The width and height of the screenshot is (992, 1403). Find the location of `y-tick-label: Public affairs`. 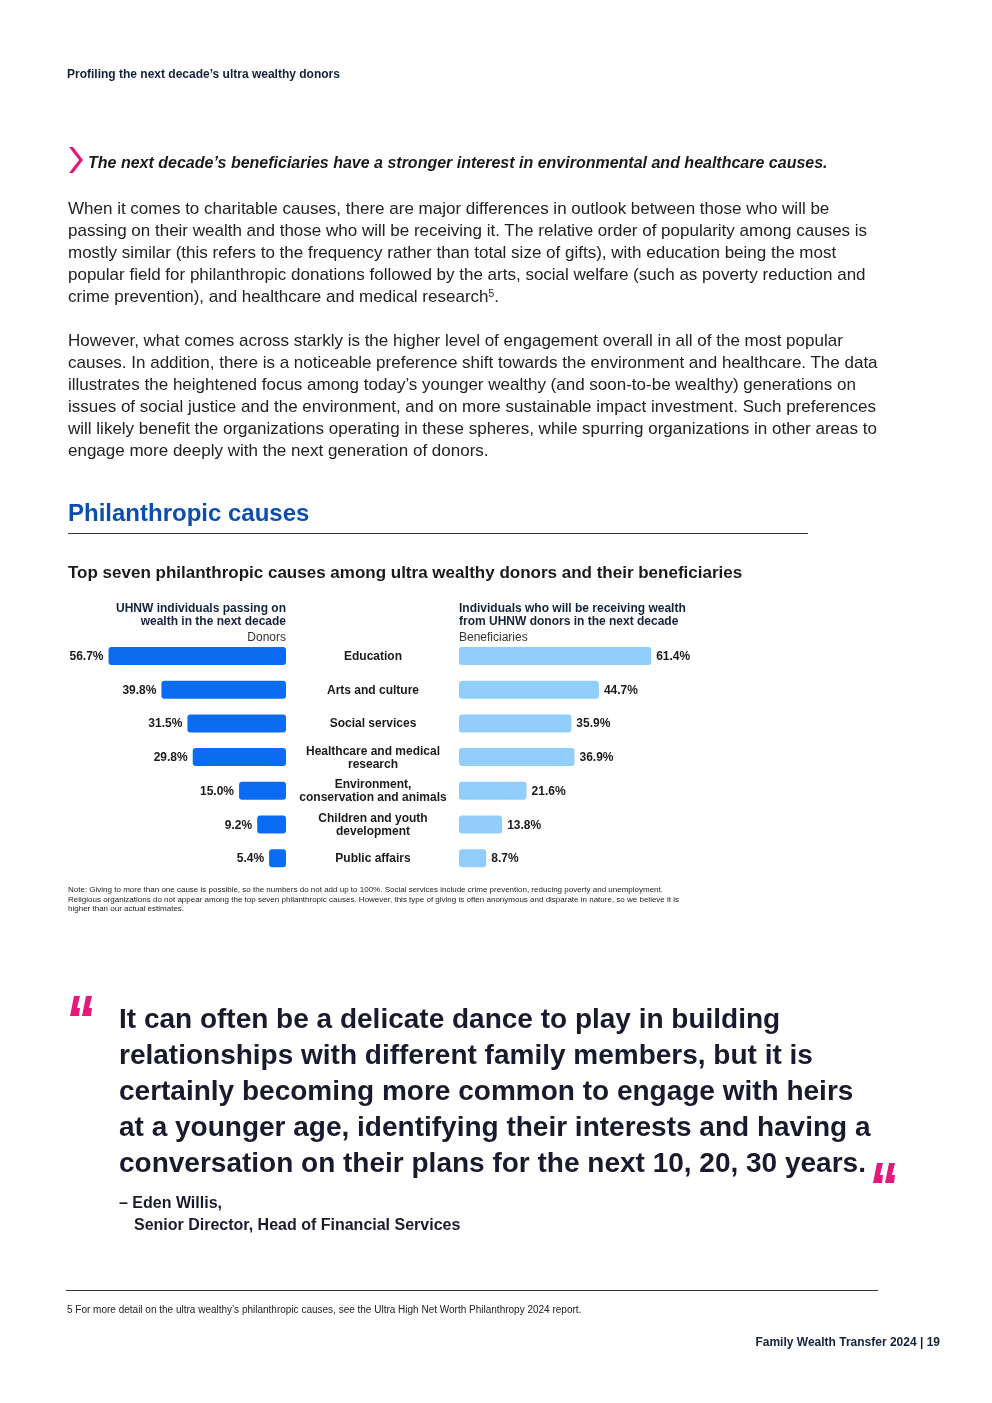

y-tick-label: Public affairs is located at coordinates (373, 858).